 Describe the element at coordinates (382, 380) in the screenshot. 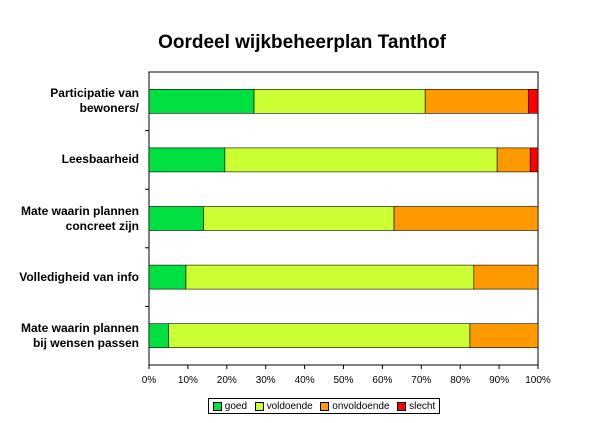

I see `x-tick-label: 60%` at that location.